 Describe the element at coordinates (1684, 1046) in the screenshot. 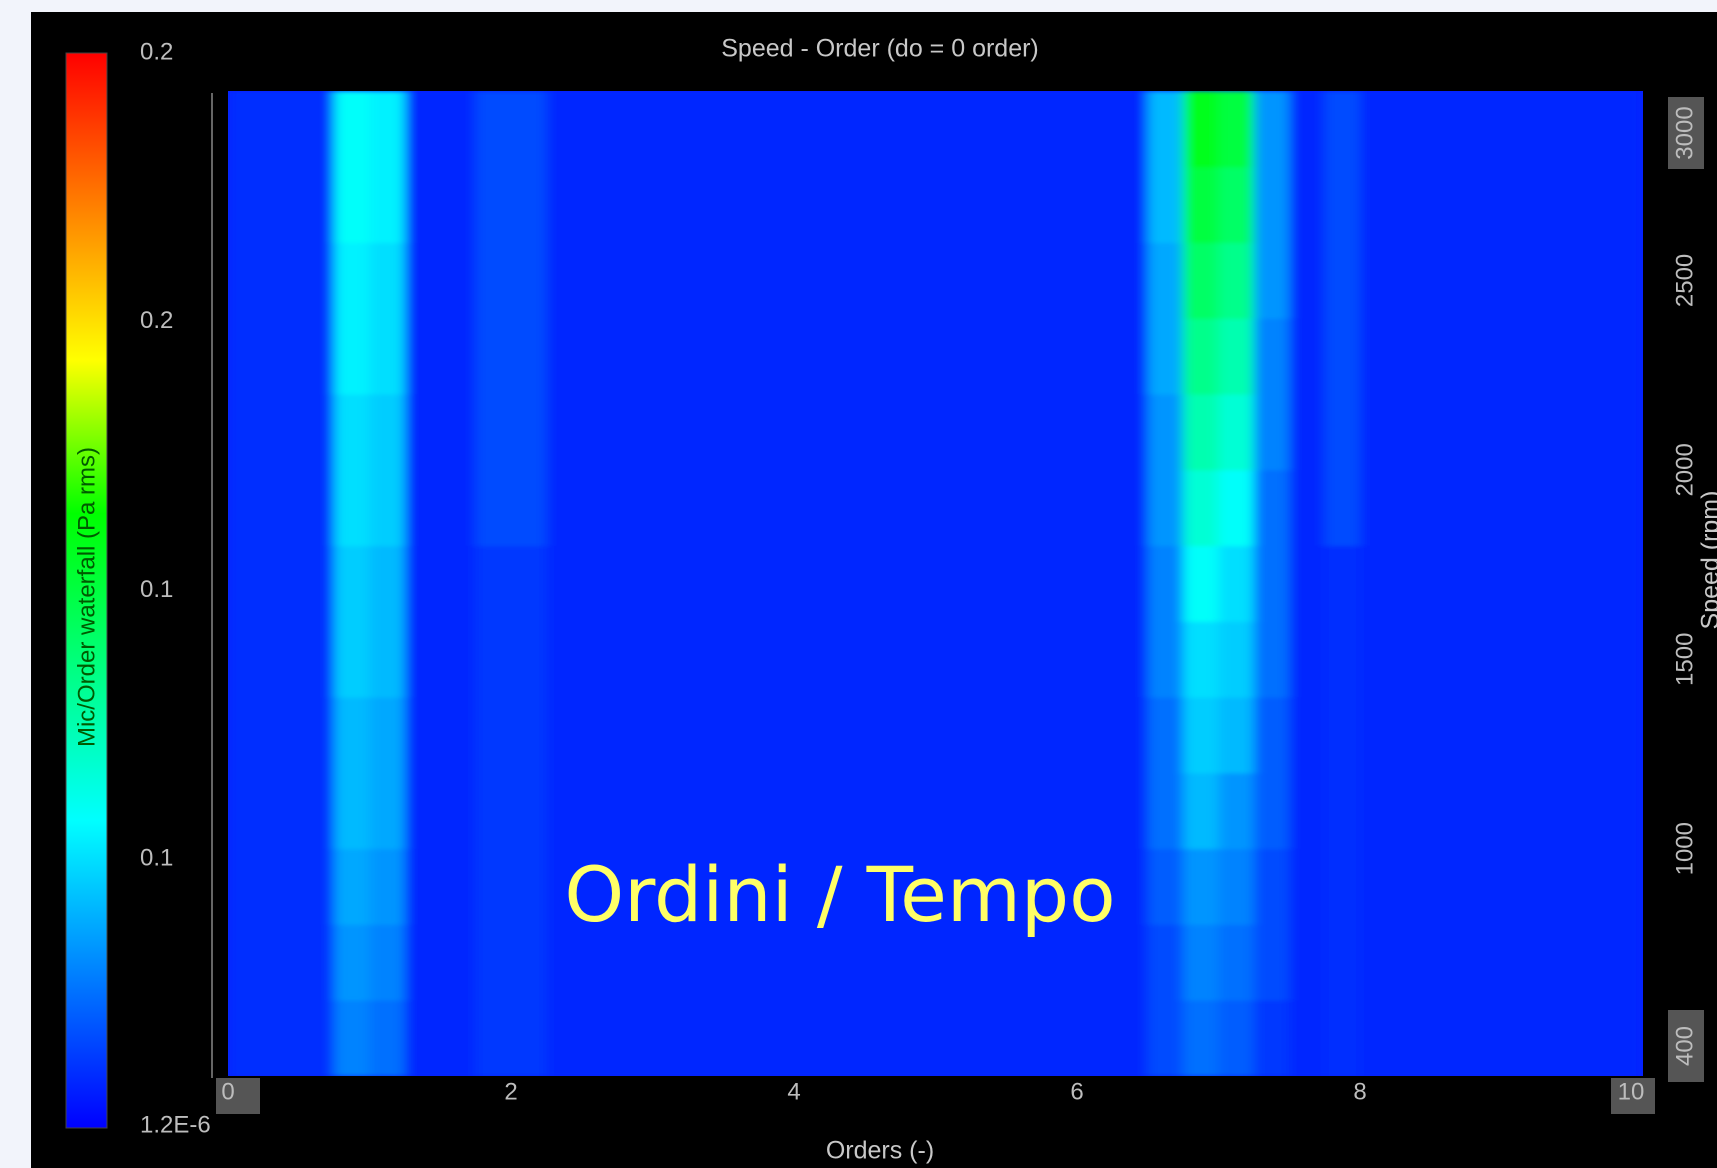

I see `y-tick-label: 400` at that location.